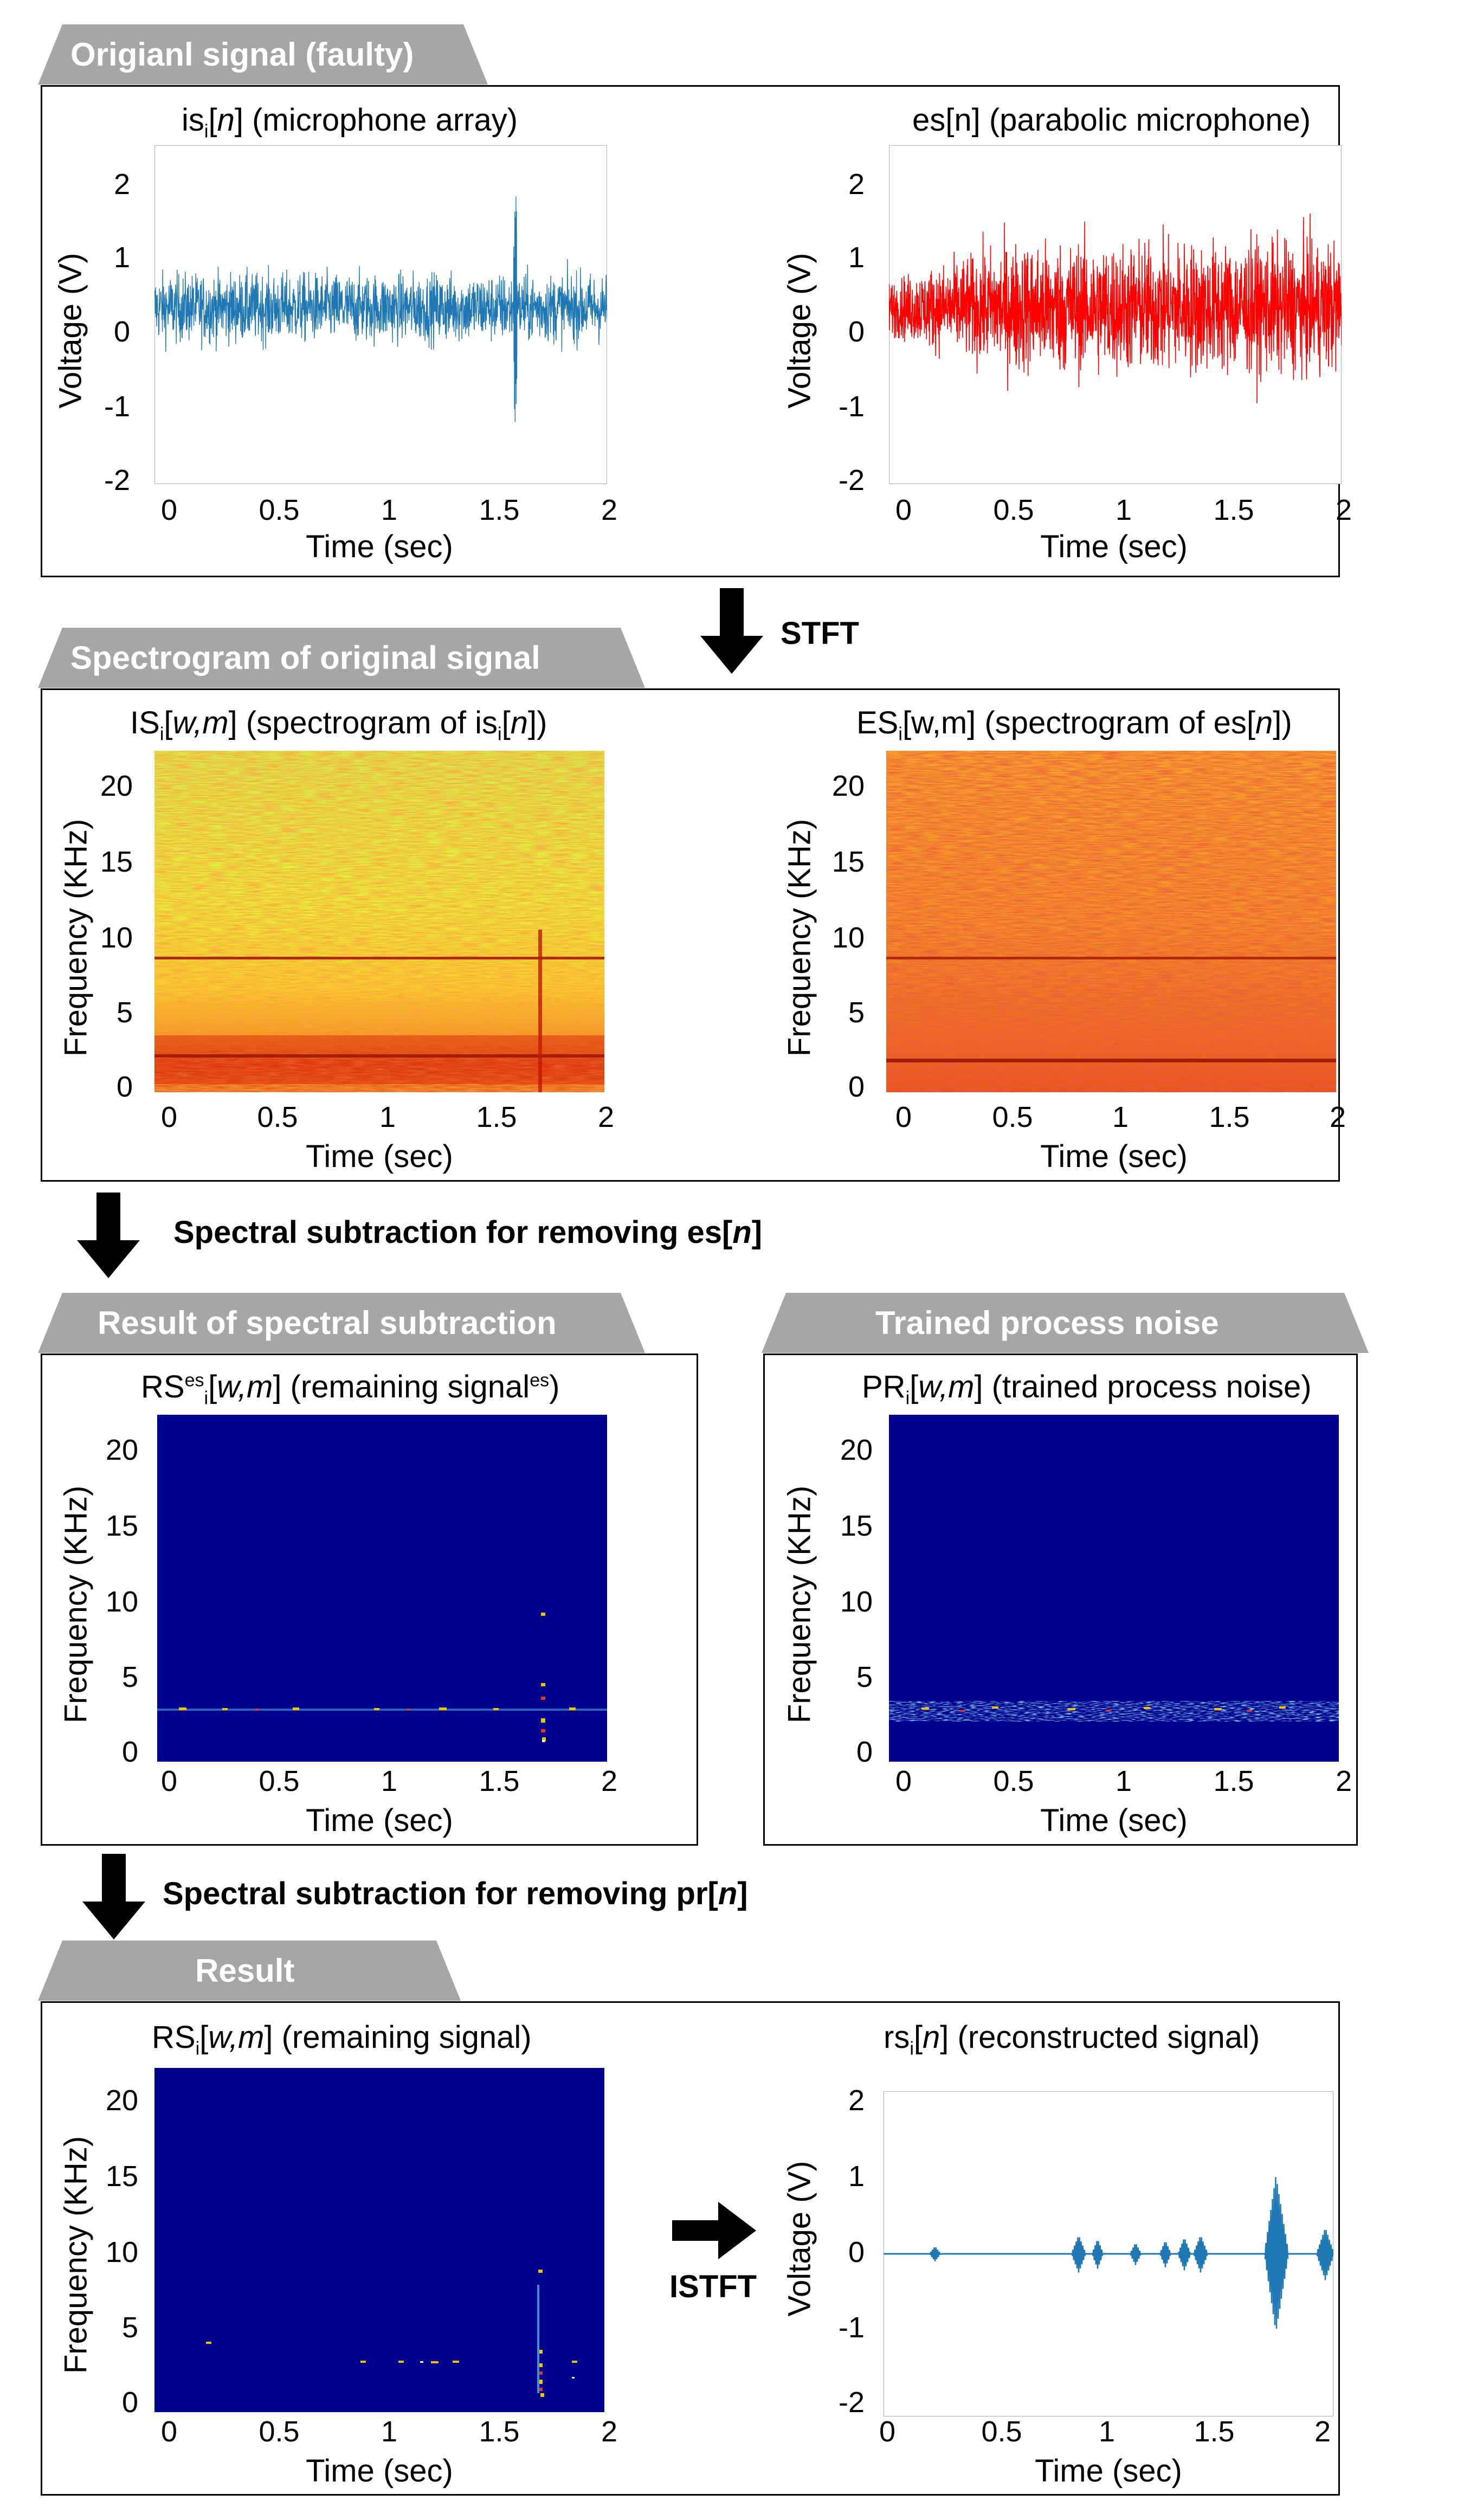 This screenshot has height=2520, width=1457. What do you see at coordinates (382, 1588) in the screenshot?
I see `spectrogram-RSes` at bounding box center [382, 1588].